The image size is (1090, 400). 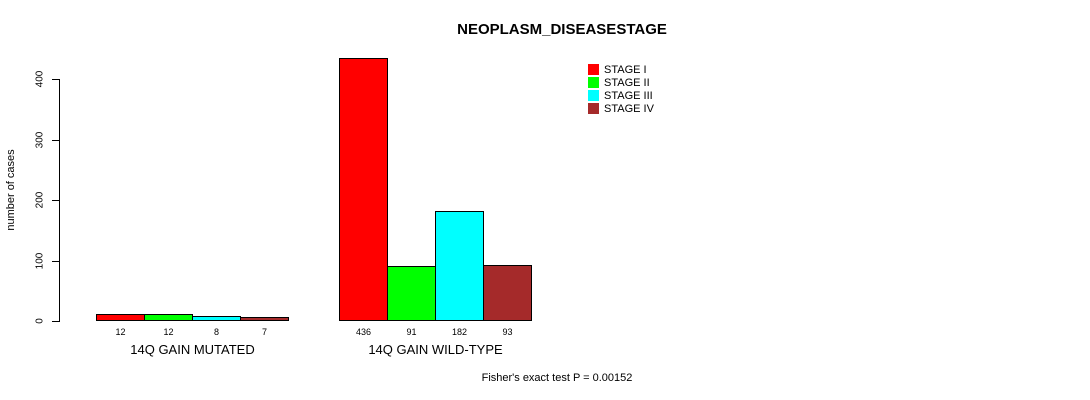 What do you see at coordinates (593, 69) in the screenshot?
I see `legend-swatch-stage-i` at bounding box center [593, 69].